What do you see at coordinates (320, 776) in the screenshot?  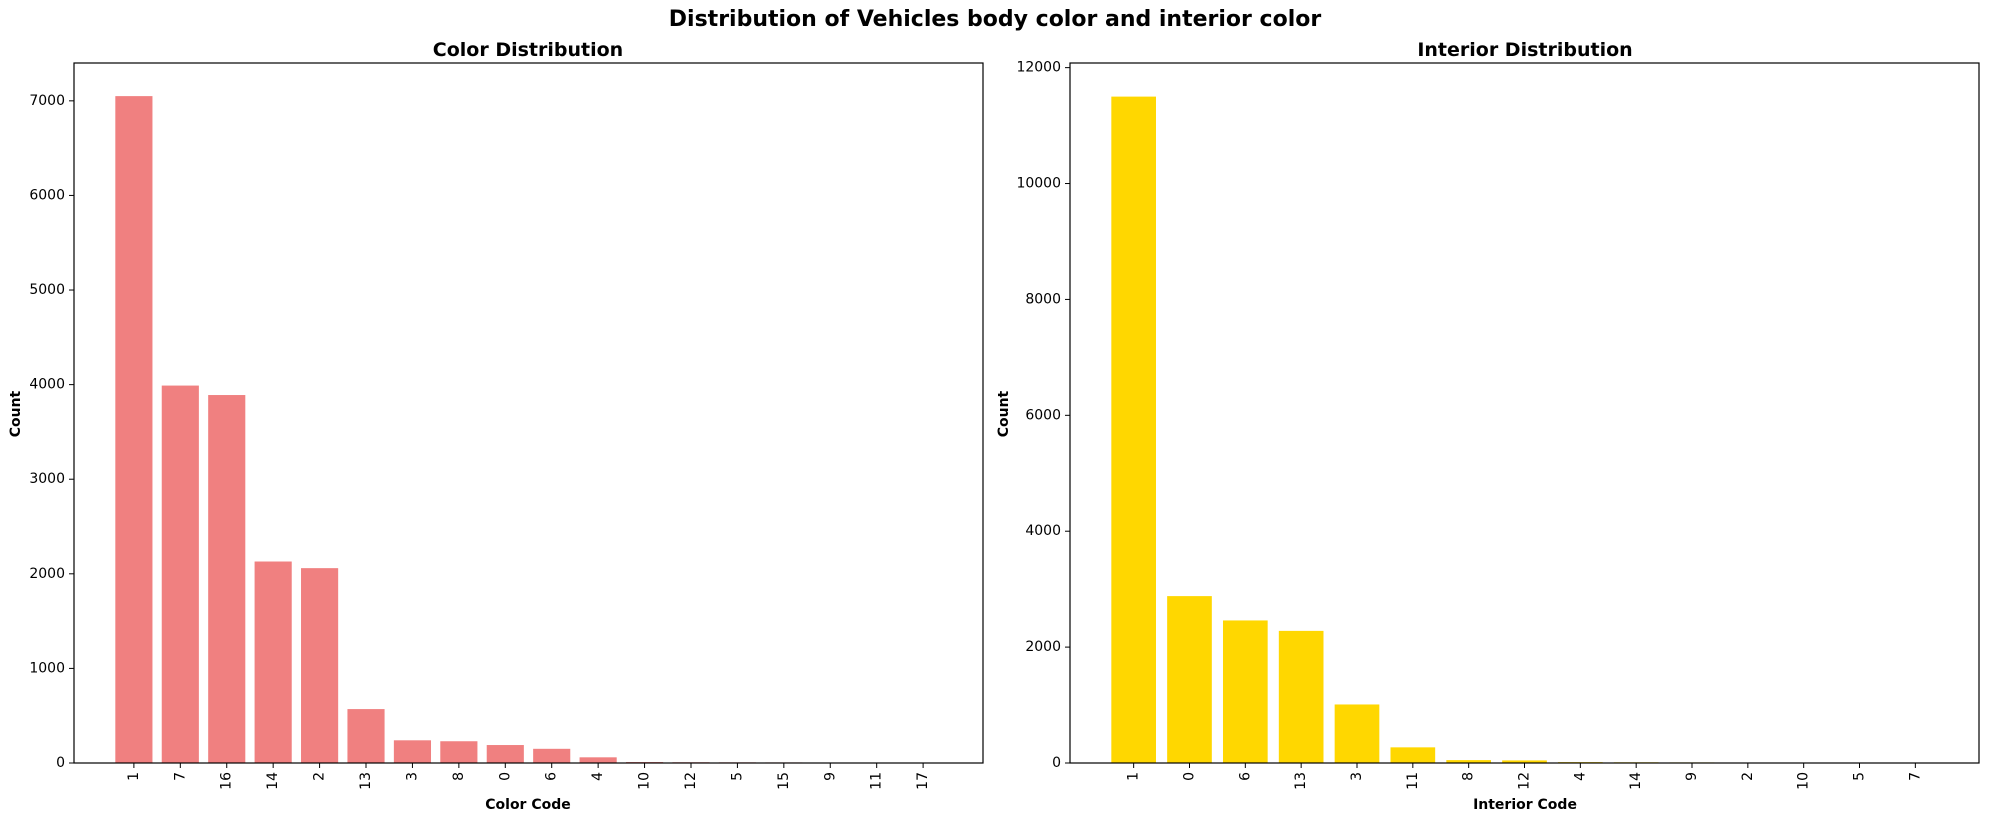 I see `color-x-tick-label: 2` at bounding box center [320, 776].